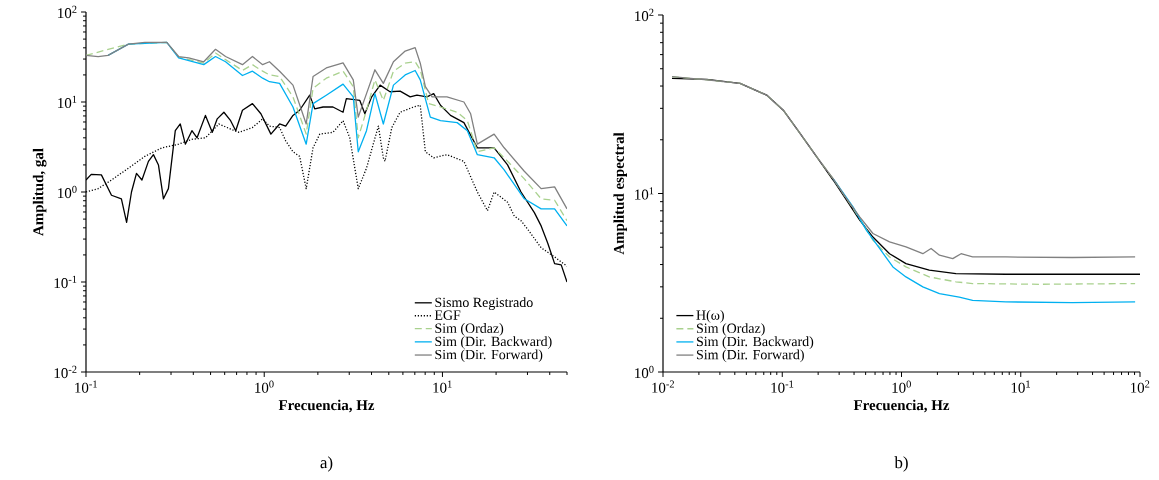 Image resolution: width=1159 pixels, height=480 pixels. I want to click on legend-label: EGF, so click(447, 315).